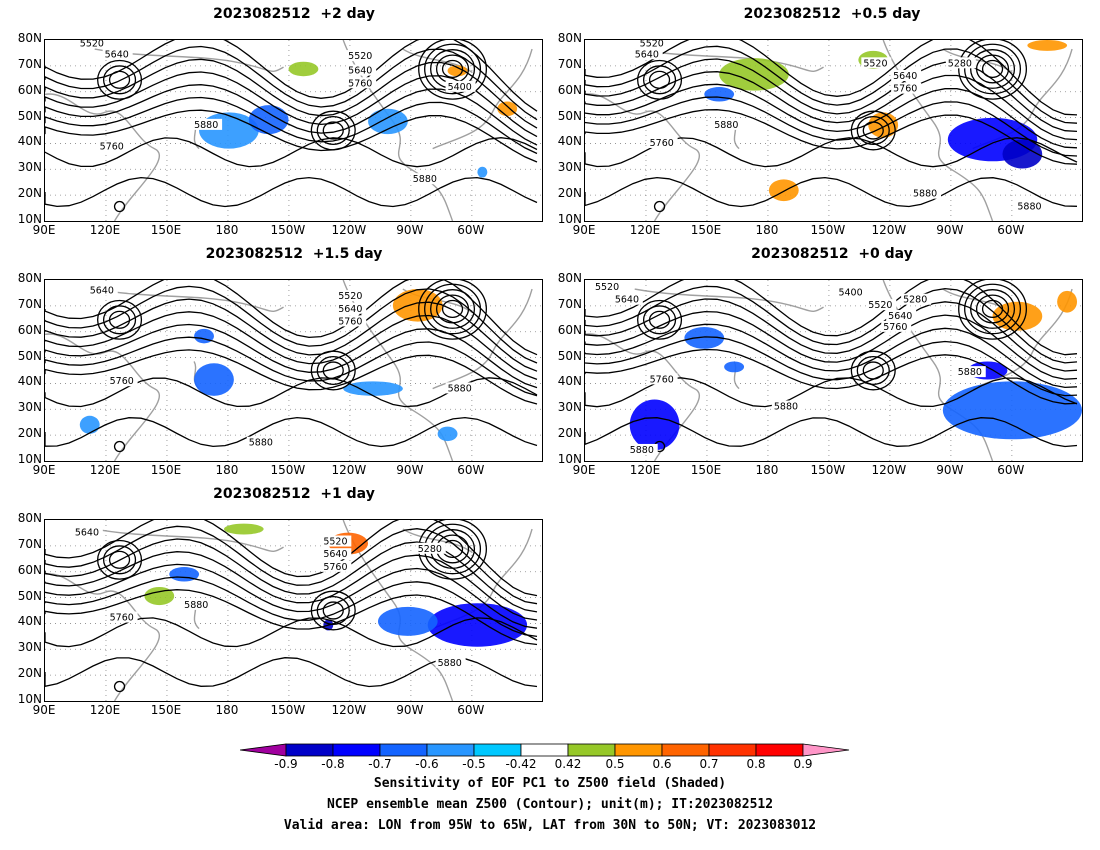 This screenshot has width=1100, height=850. I want to click on sensitivity-shading, so click(268, 365).